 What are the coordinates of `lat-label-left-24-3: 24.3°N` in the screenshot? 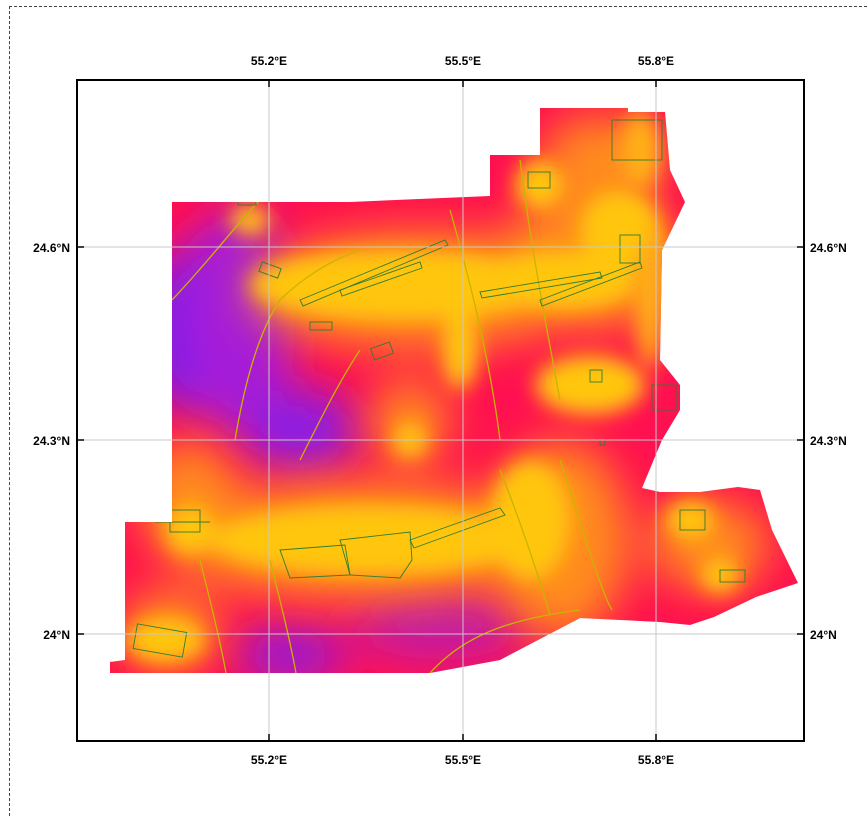 It's located at (51, 441).